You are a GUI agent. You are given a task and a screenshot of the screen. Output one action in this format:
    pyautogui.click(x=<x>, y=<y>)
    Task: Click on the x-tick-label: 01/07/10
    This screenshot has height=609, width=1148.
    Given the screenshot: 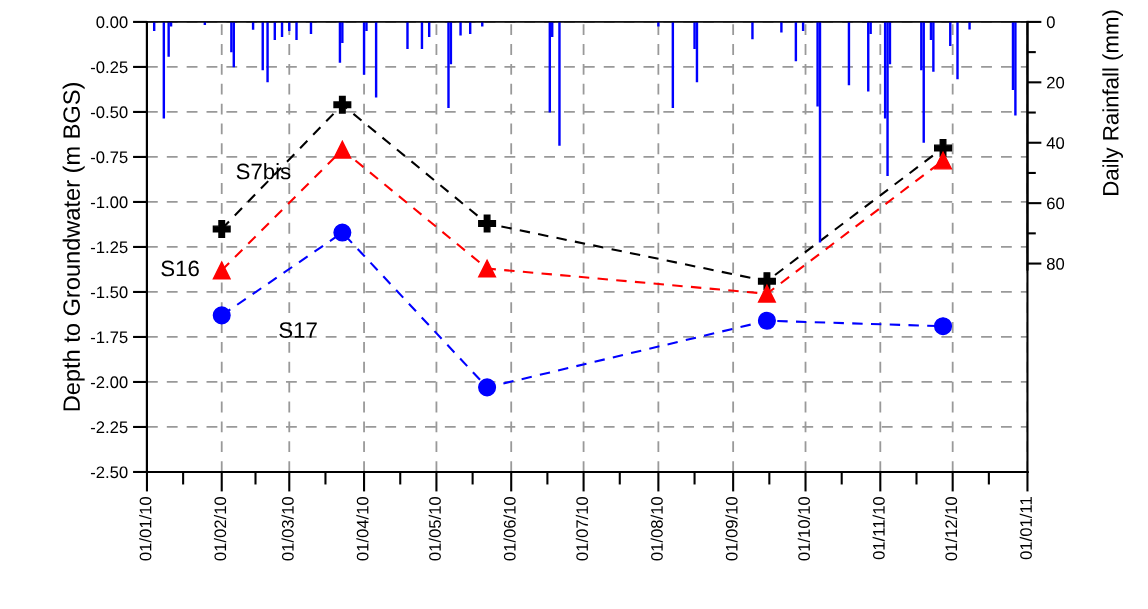 What is the action you would take?
    pyautogui.click(x=582, y=528)
    